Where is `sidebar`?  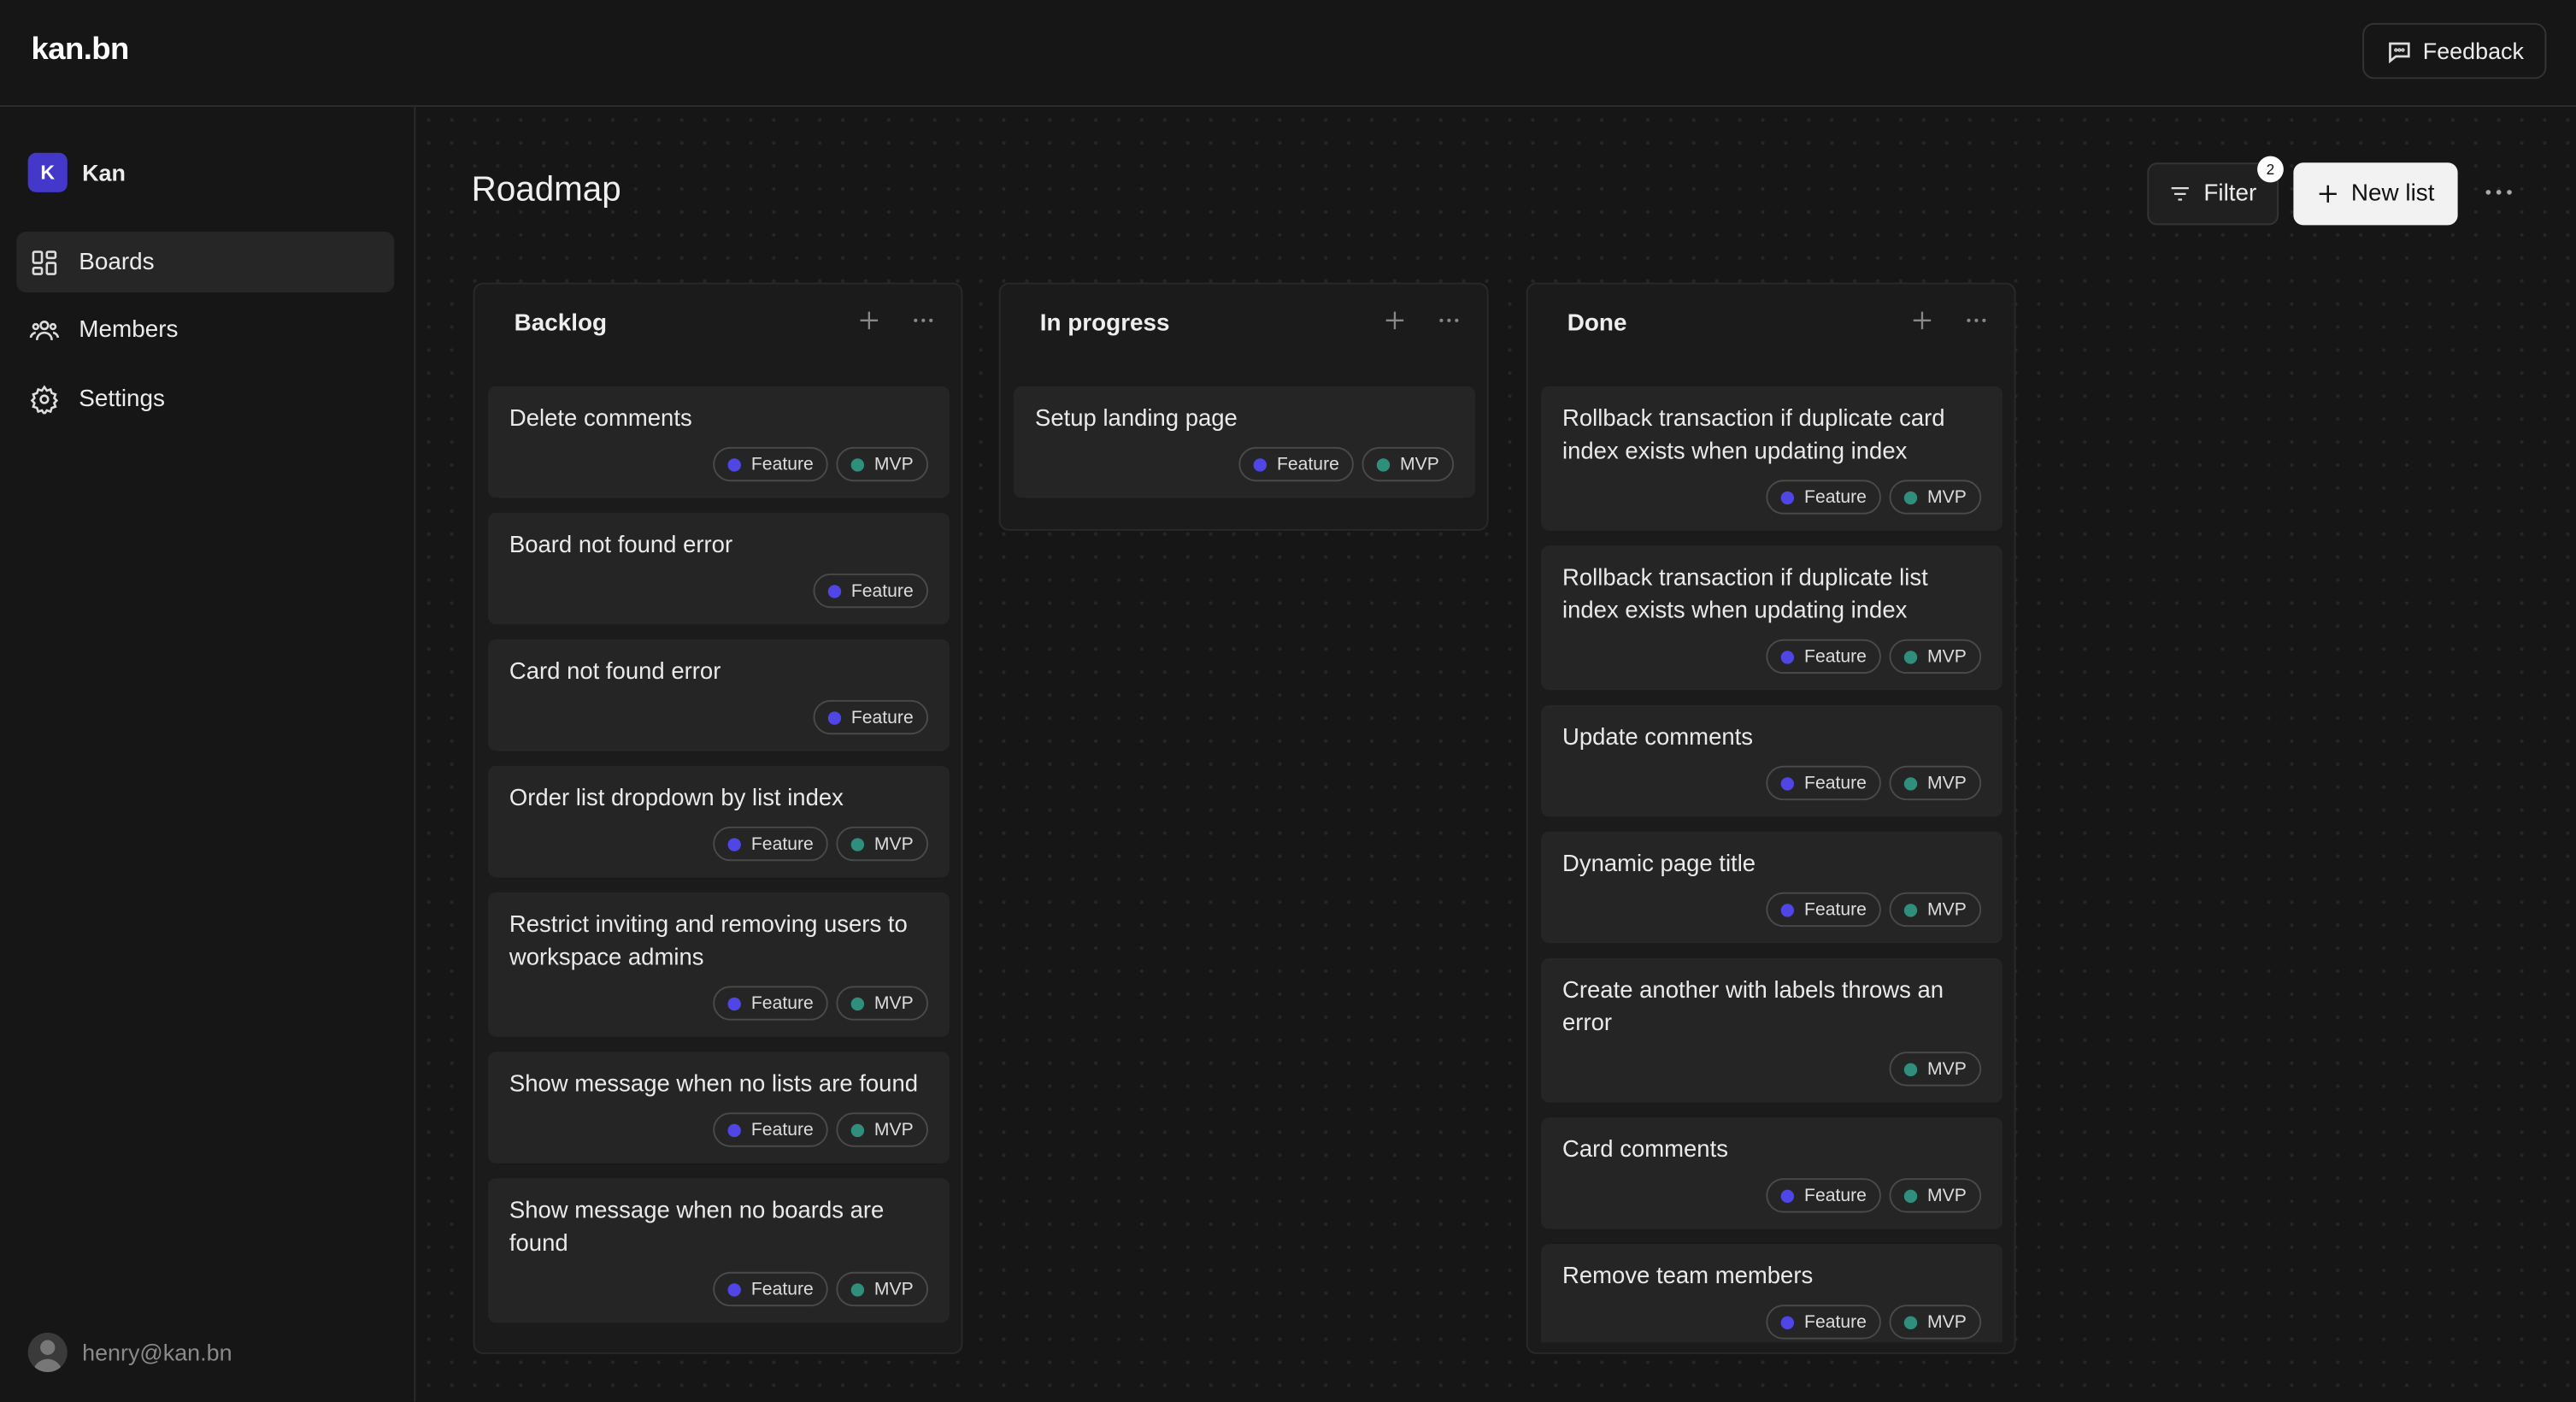 sidebar is located at coordinates (208, 754).